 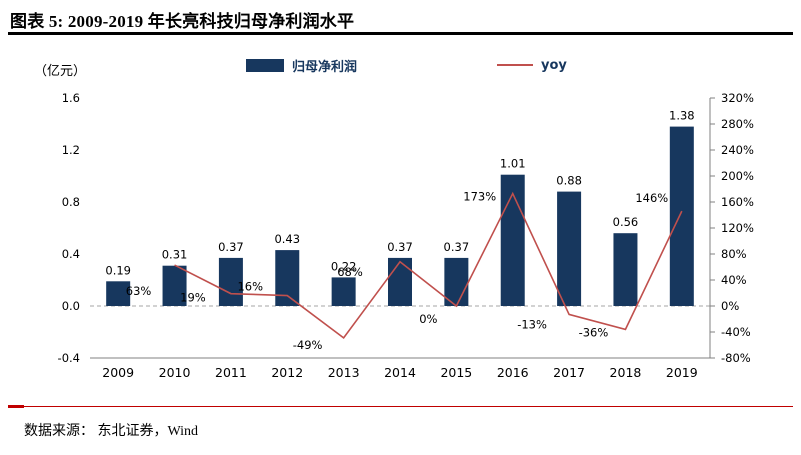 I want to click on yoy-value-label: 19%, so click(x=193, y=298).